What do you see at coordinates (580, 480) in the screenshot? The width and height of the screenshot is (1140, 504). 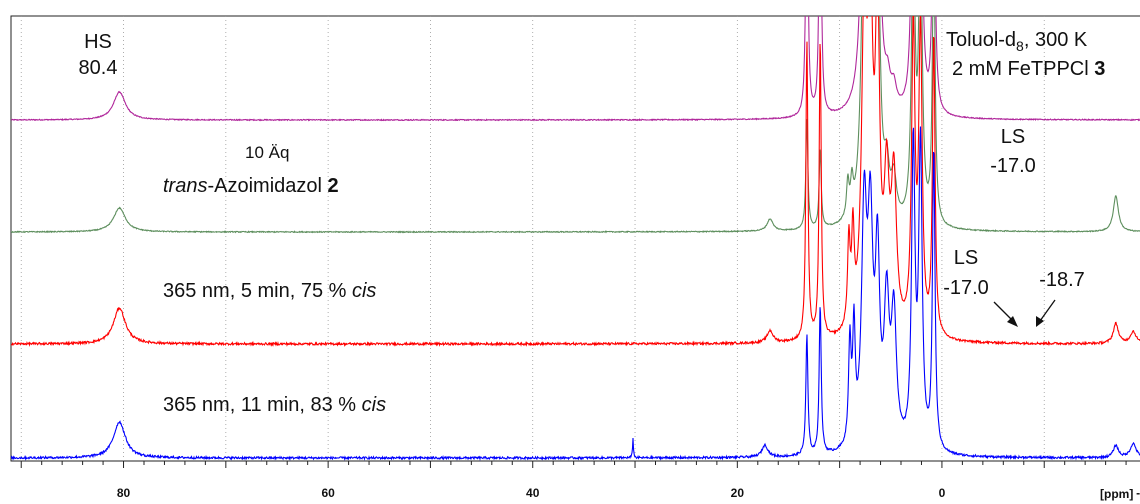 I see `x-axis-ticks: 80 60 40 20 0 - 20` at bounding box center [580, 480].